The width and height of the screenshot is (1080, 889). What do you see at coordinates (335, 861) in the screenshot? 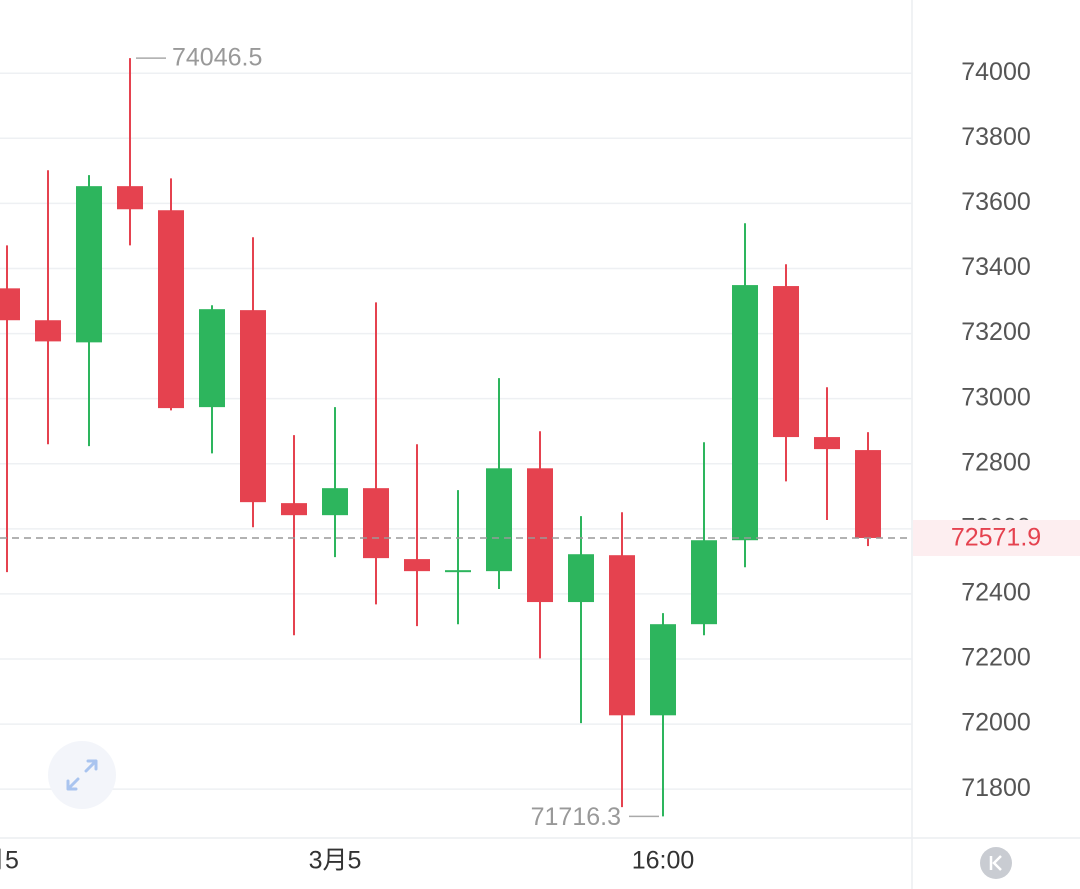
I see `x-tick-label: 3月5` at bounding box center [335, 861].